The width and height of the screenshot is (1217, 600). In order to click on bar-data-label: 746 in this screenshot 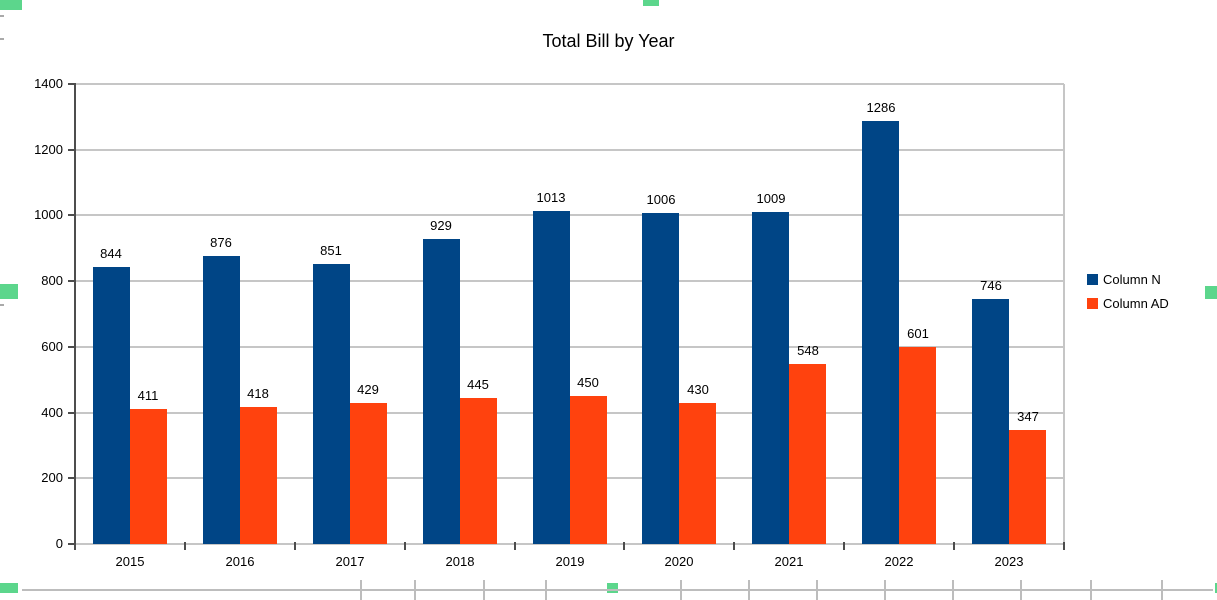, I will do `click(991, 285)`.